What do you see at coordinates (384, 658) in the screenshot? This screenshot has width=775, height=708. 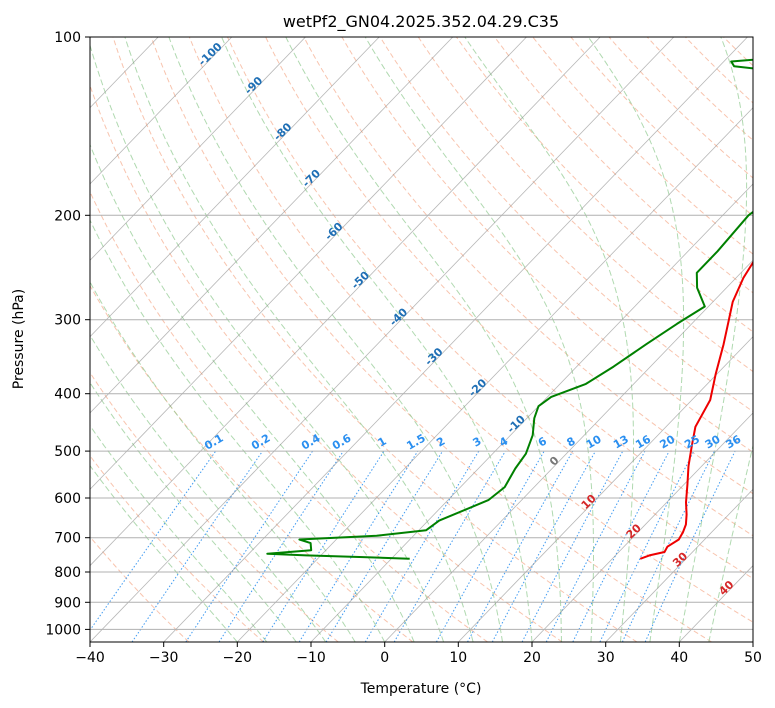 I see `x-tick-label: 0` at bounding box center [384, 658].